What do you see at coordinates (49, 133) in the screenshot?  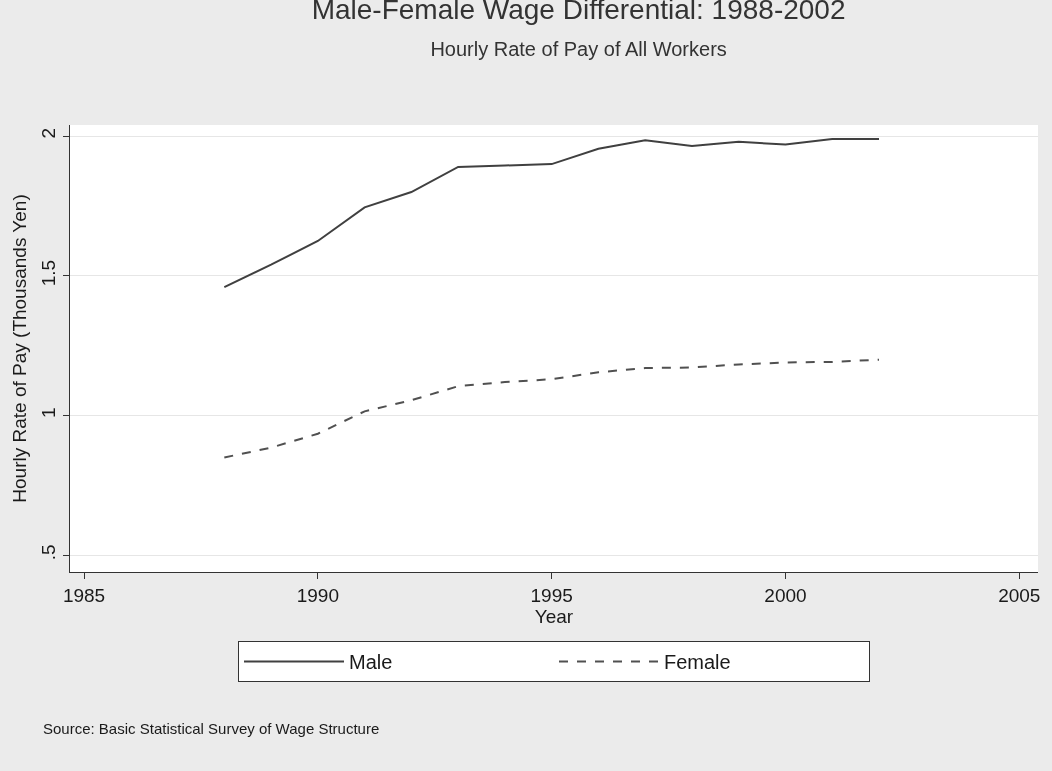 I see `y-tick-label: 2` at bounding box center [49, 133].